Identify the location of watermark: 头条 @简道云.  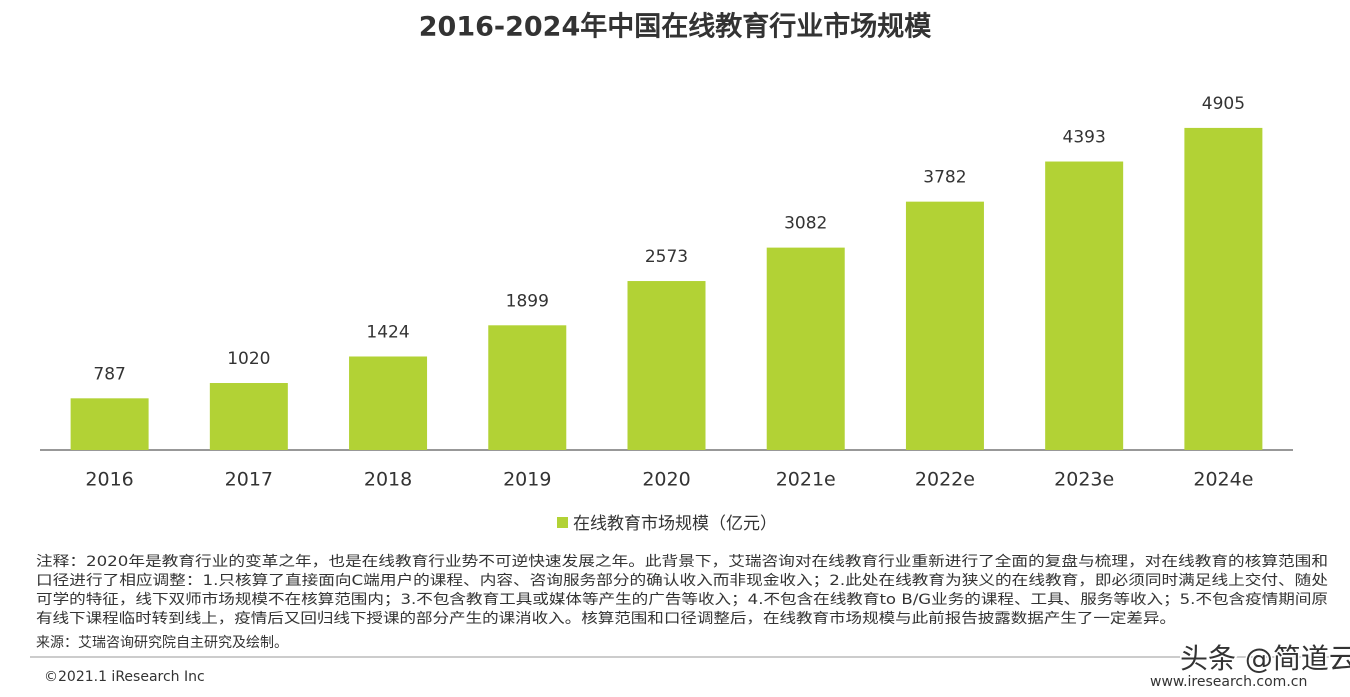
(1265, 658).